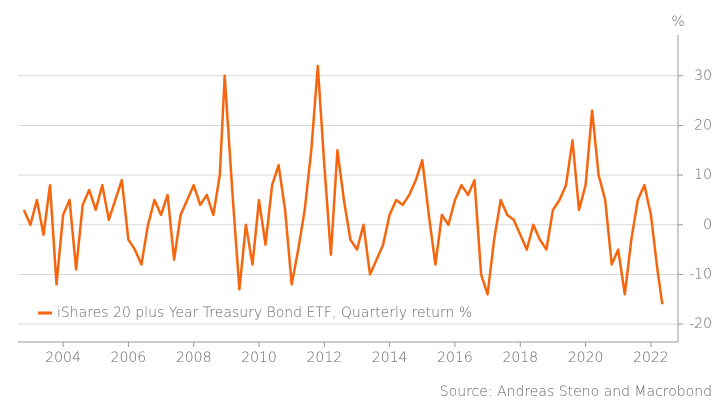 This screenshot has width=725, height=415. Describe the element at coordinates (651, 358) in the screenshot. I see `x-tick-label: 2022` at that location.